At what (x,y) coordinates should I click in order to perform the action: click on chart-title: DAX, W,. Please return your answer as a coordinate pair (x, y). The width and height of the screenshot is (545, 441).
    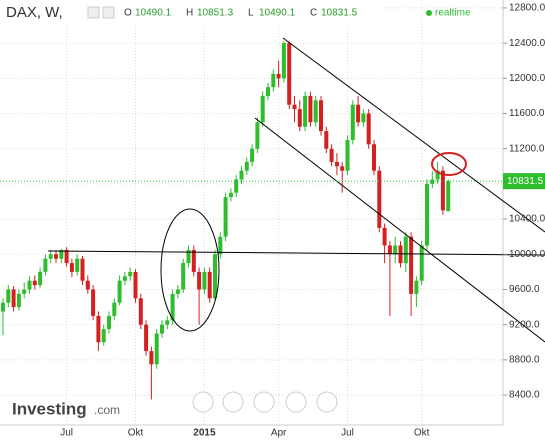
    Looking at the image, I should click on (34, 12).